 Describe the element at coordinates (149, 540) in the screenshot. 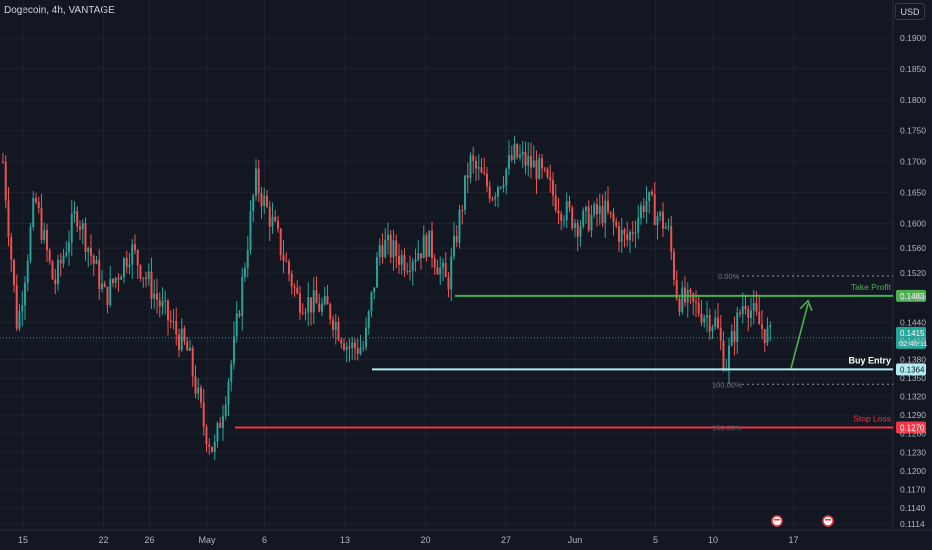

I see `x-tick-label: 26` at that location.